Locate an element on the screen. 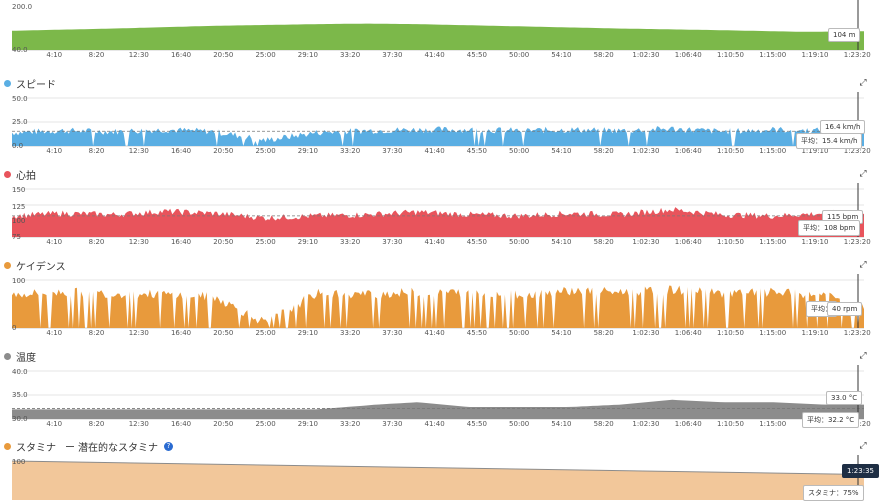 The image size is (890, 501). speed-average-label: 平均：15.4 km/h is located at coordinates (829, 141).